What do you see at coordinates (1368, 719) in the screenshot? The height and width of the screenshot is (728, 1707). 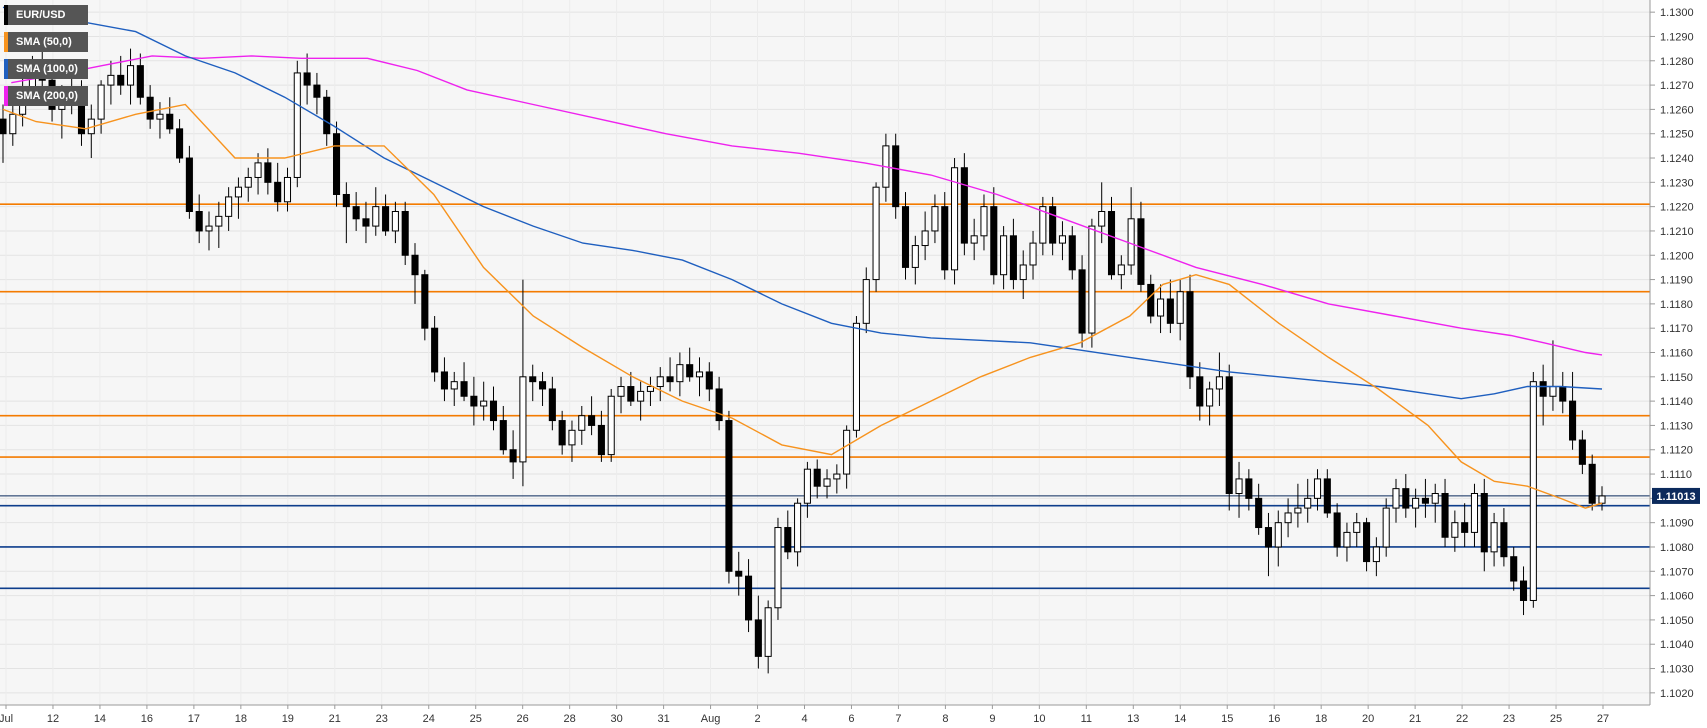 I see `x-tick-label: 20` at bounding box center [1368, 719].